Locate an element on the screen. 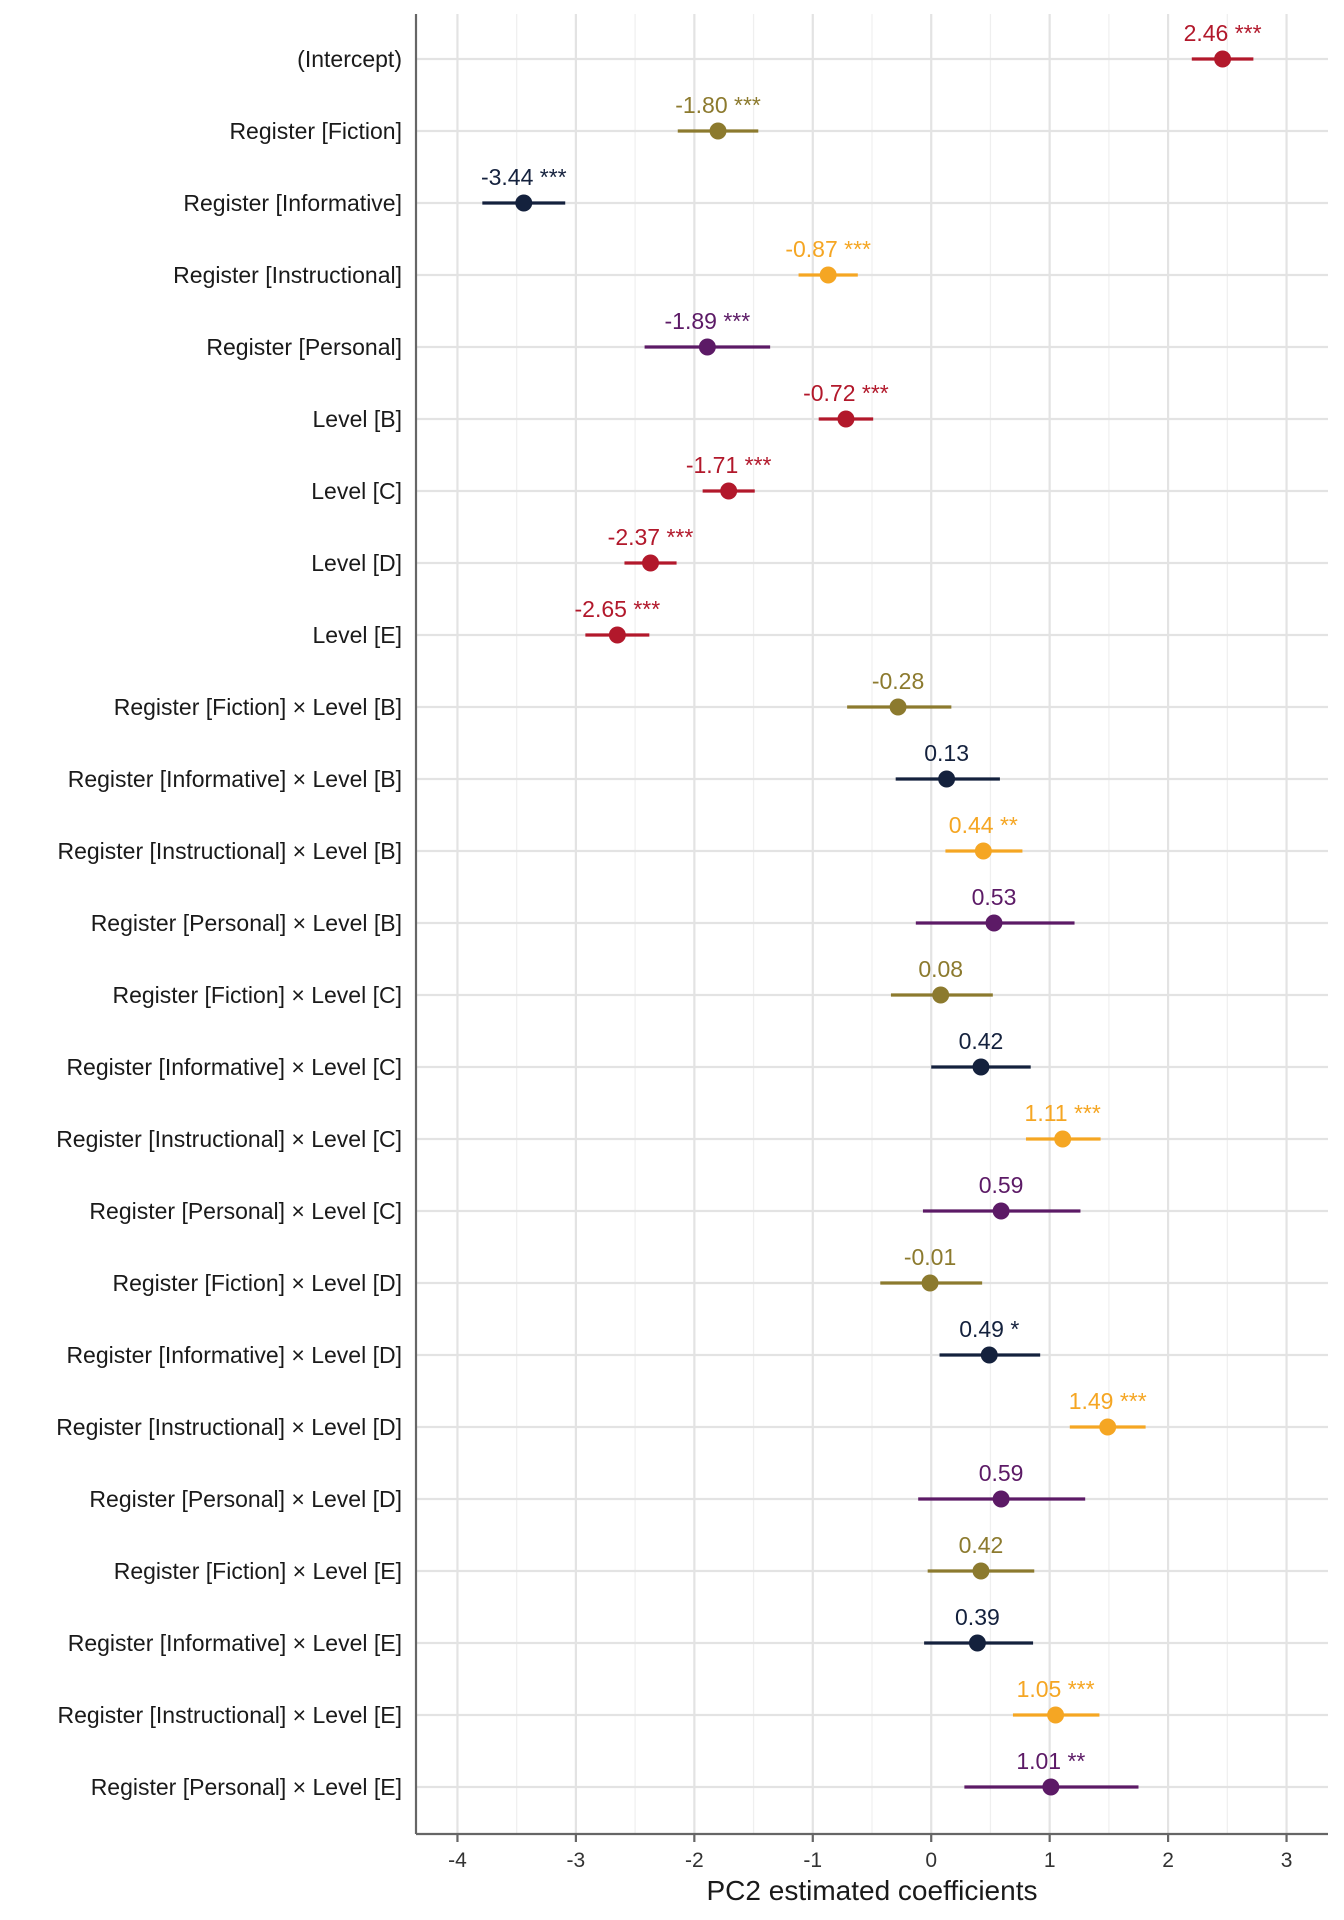  x-tick-label: 3 is located at coordinates (1287, 1860).